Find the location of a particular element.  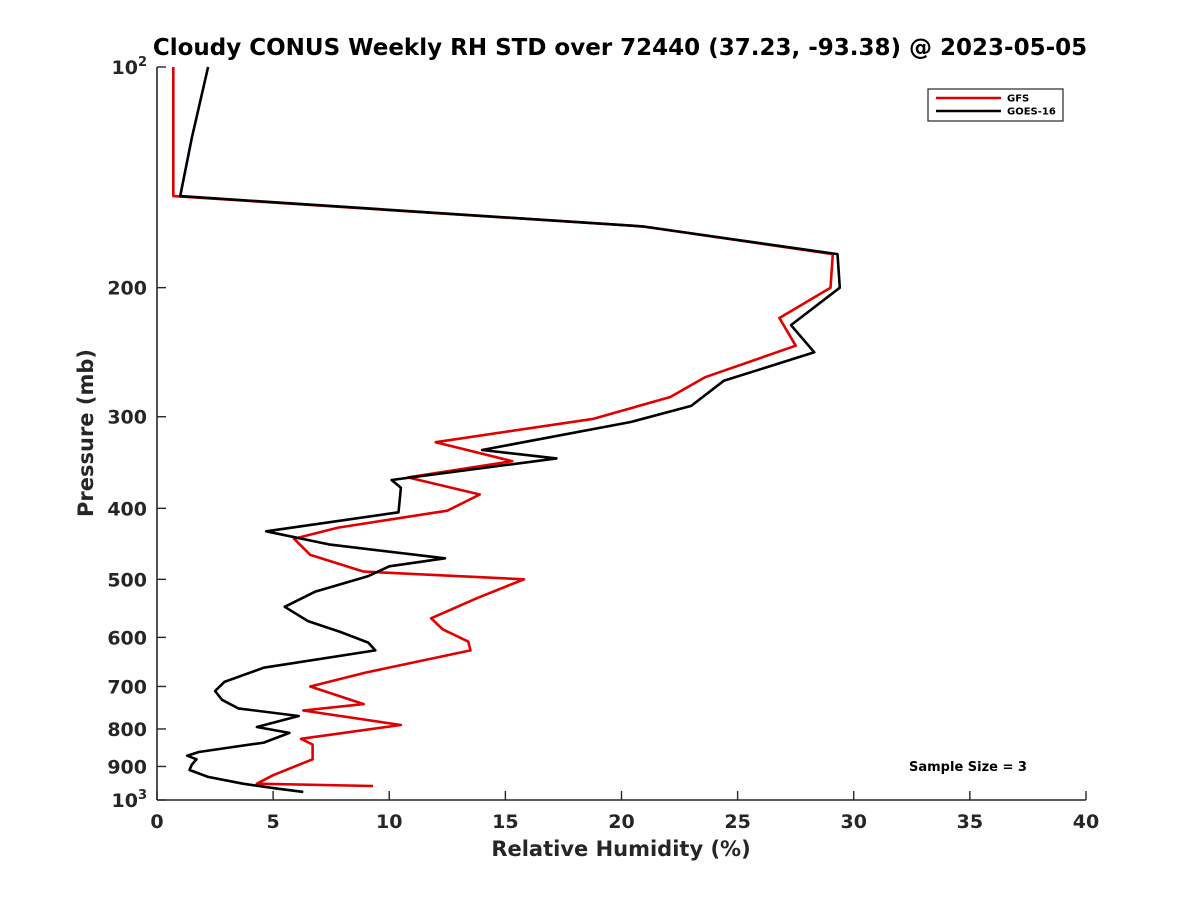

y-tick-label: 700 is located at coordinates (127, 687).